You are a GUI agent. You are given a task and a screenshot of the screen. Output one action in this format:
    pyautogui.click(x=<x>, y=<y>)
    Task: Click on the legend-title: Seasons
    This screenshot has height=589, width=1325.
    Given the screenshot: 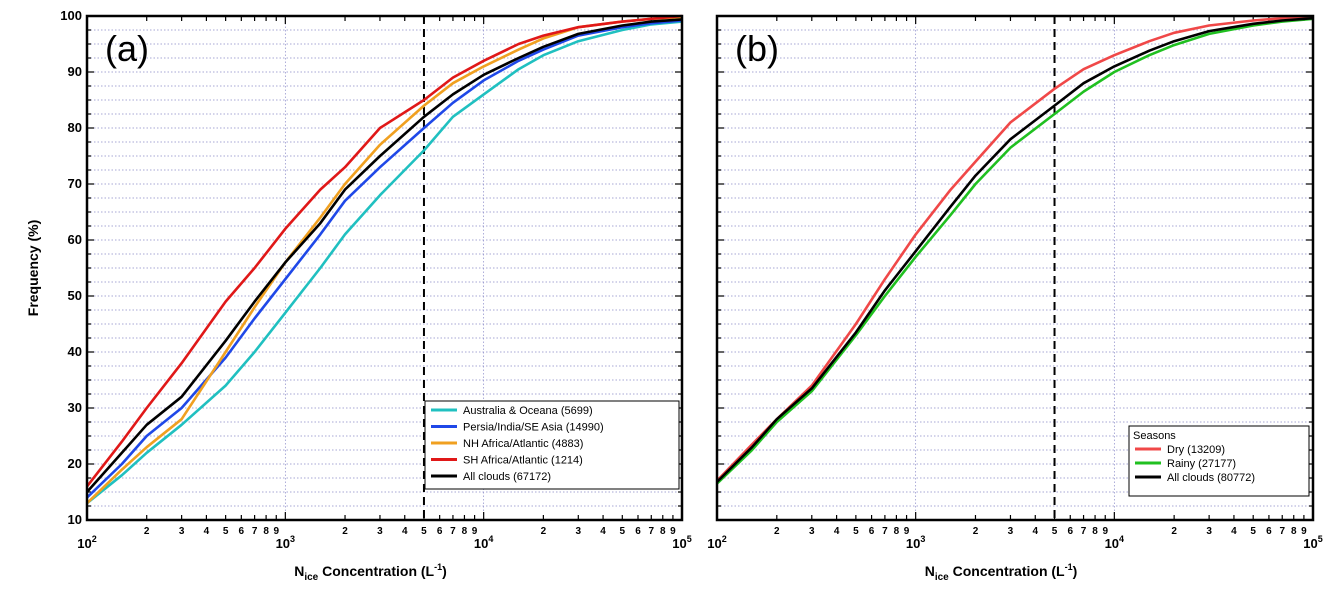 What is the action you would take?
    pyautogui.click(x=1154, y=436)
    